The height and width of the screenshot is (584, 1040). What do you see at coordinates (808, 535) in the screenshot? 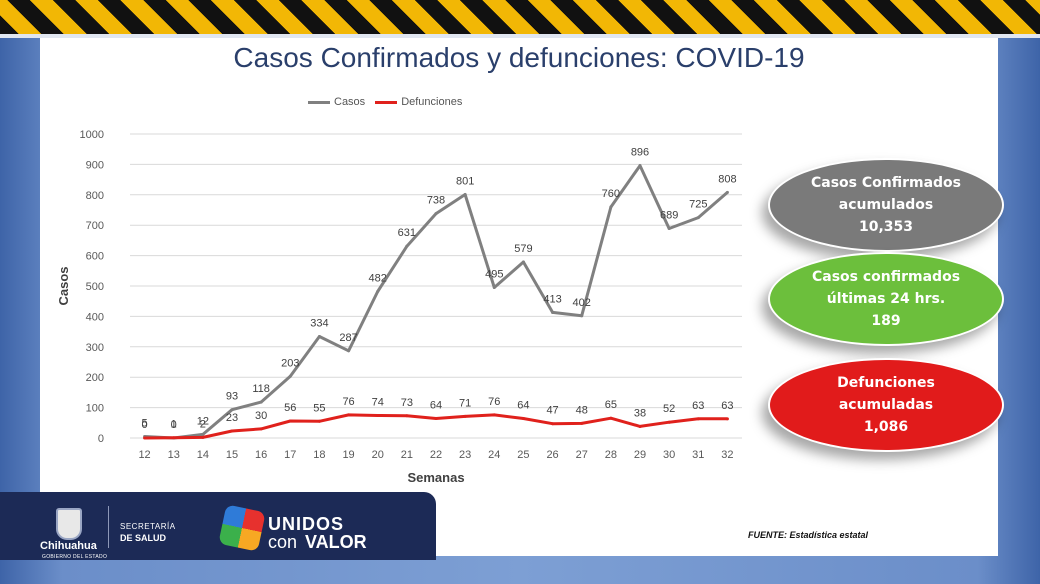
I see `data-source-note: FUENTE: Estadística estatal` at bounding box center [808, 535].